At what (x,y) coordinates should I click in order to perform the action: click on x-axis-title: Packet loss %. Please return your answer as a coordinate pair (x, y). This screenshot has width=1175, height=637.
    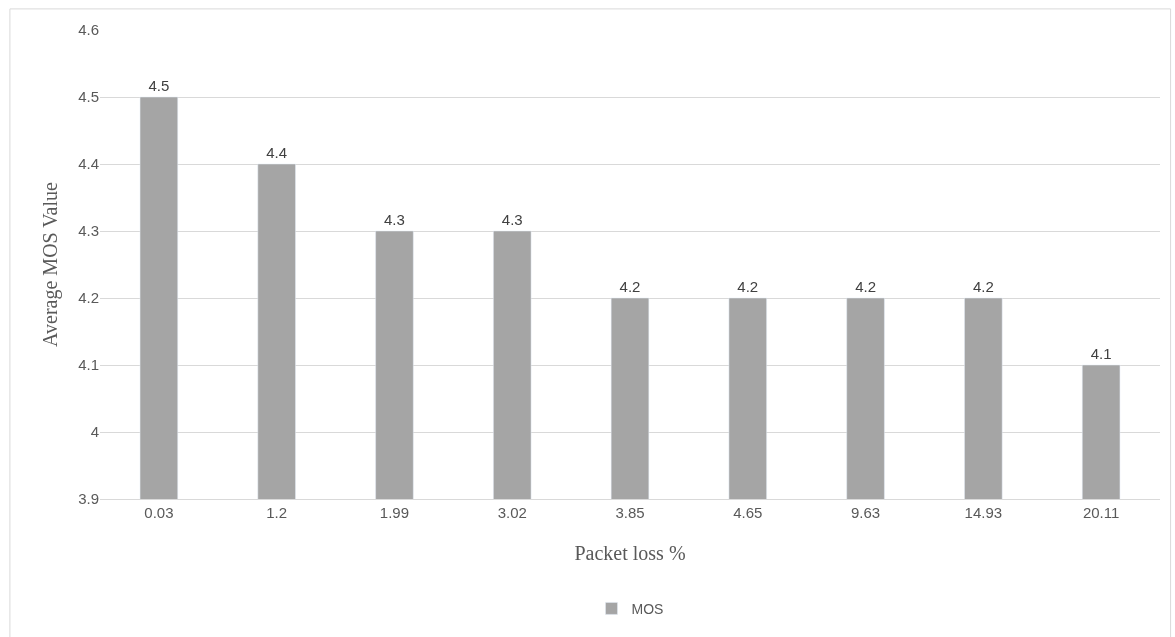
    Looking at the image, I should click on (630, 552).